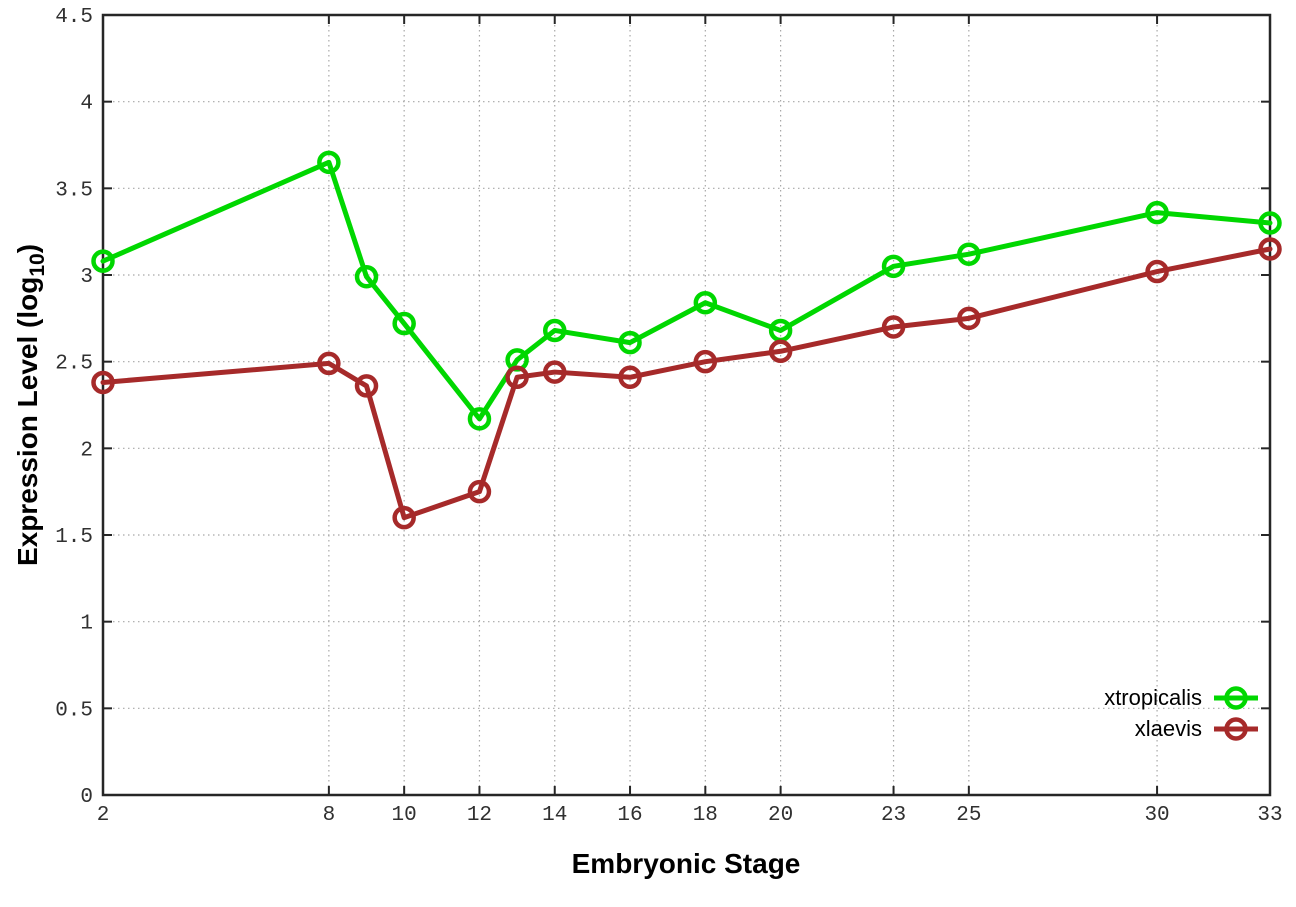 The width and height of the screenshot is (1296, 907). I want to click on x-tick-label: 18, so click(705, 815).